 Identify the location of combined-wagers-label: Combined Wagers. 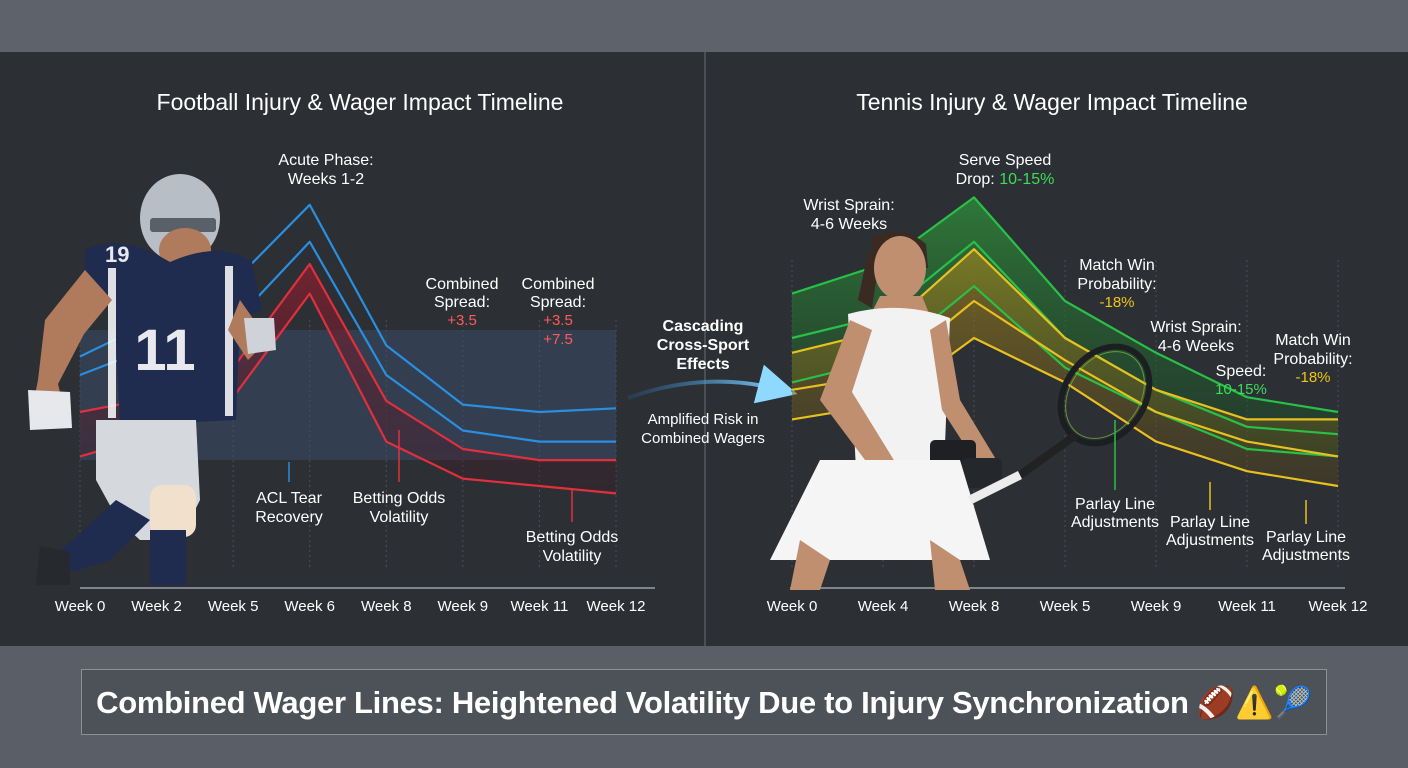
(703, 438).